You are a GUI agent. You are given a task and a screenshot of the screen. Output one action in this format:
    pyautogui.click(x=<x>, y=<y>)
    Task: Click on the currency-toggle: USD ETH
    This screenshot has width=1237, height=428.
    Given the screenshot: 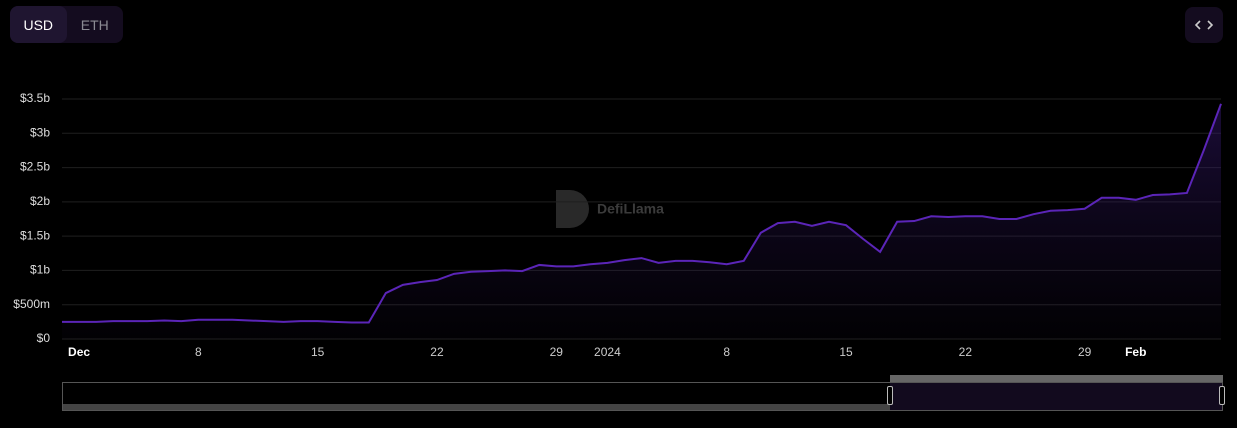 What is the action you would take?
    pyautogui.click(x=66, y=24)
    